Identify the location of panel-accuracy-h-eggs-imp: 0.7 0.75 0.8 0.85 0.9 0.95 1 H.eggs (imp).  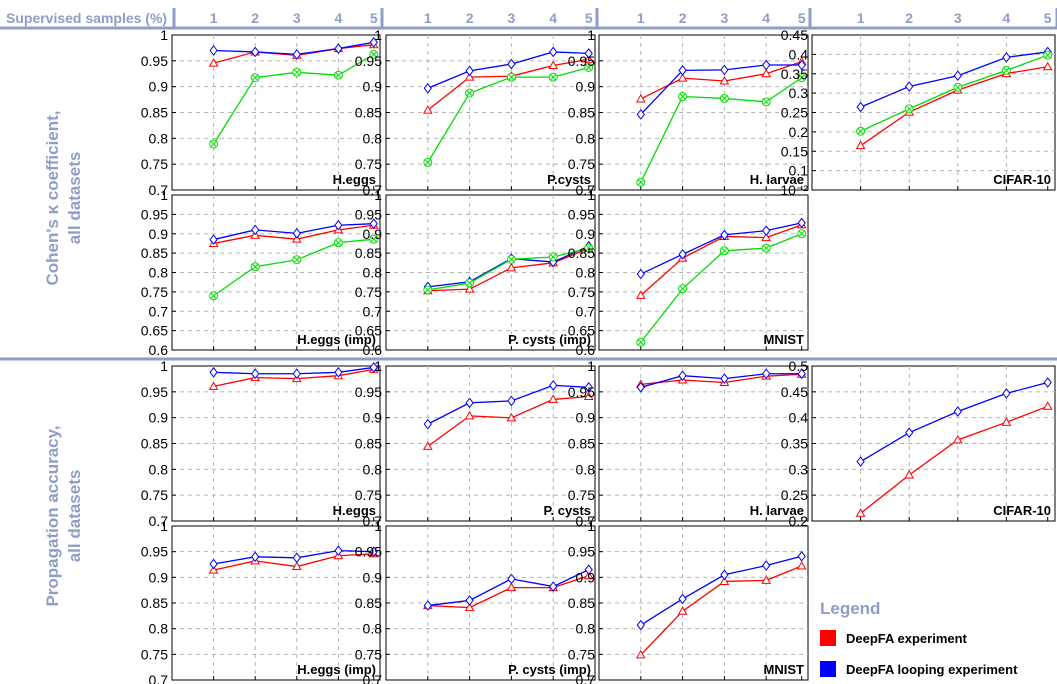
(261, 601).